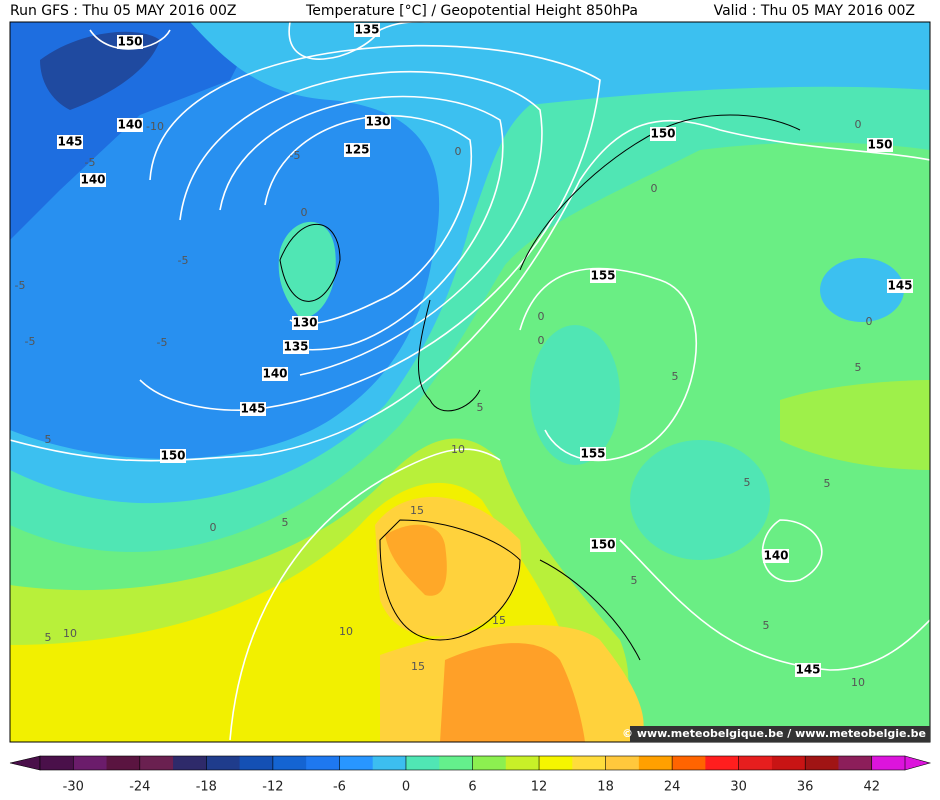 This screenshot has height=800, width=940. What do you see at coordinates (672, 787) in the screenshot?
I see `colorbar-tick-label: 24` at bounding box center [672, 787].